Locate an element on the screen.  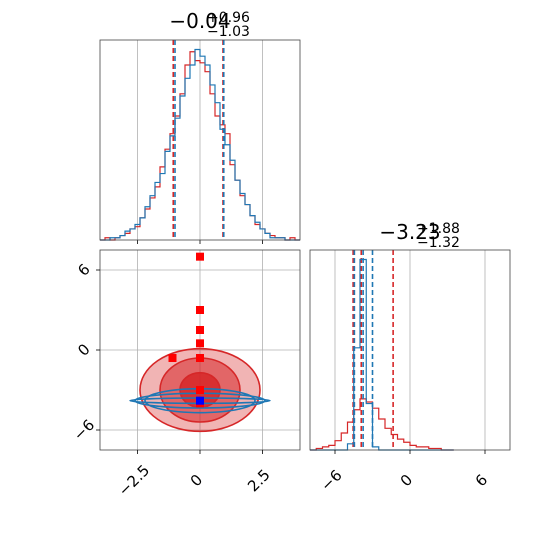
hist-p1-frame is located at coordinates (200, 140).